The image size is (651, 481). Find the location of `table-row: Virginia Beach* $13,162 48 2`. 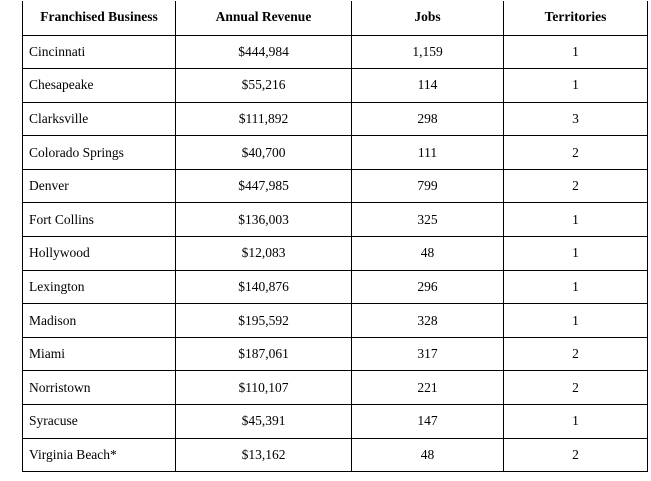

table-row: Virginia Beach* $13,162 48 2 is located at coordinates (335, 455).